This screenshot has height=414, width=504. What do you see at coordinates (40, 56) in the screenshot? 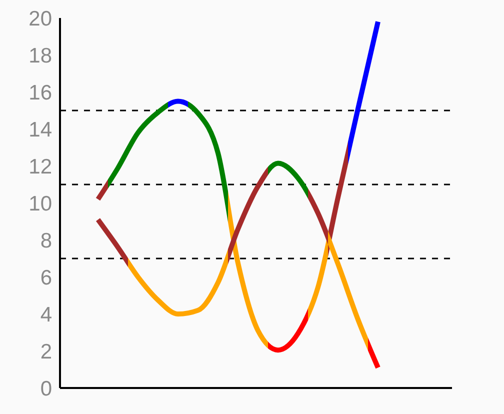
I see `y-tick-label: 18` at bounding box center [40, 56].